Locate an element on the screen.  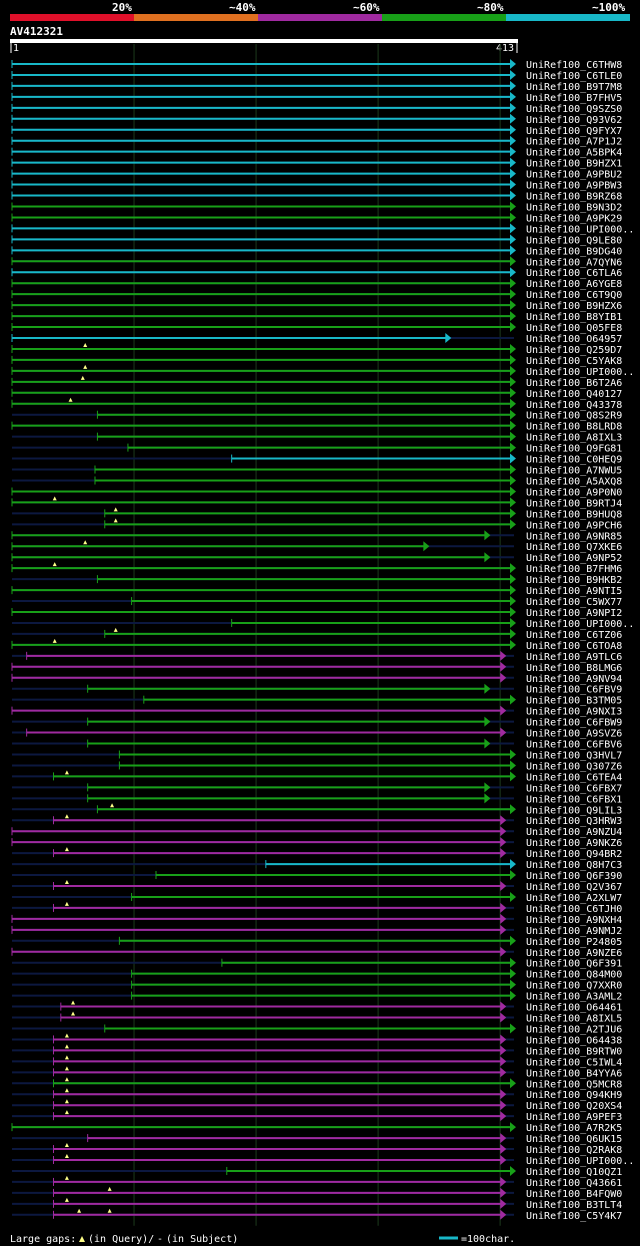
hit-row: UniRef100_C6TLA6 is located at coordinates (316, 273).